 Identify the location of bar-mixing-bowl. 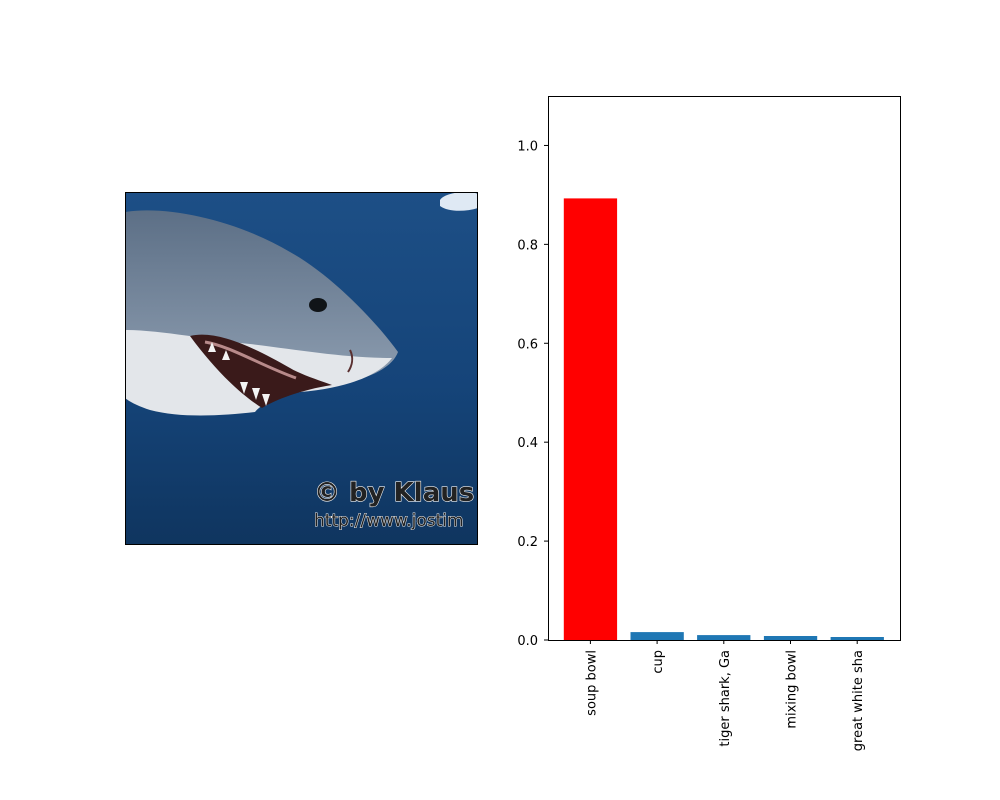
(790, 638).